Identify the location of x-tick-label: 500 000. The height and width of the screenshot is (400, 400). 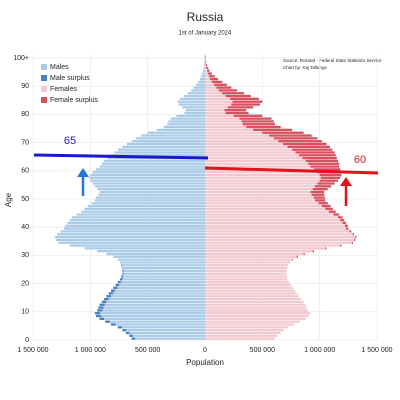
(262, 350).